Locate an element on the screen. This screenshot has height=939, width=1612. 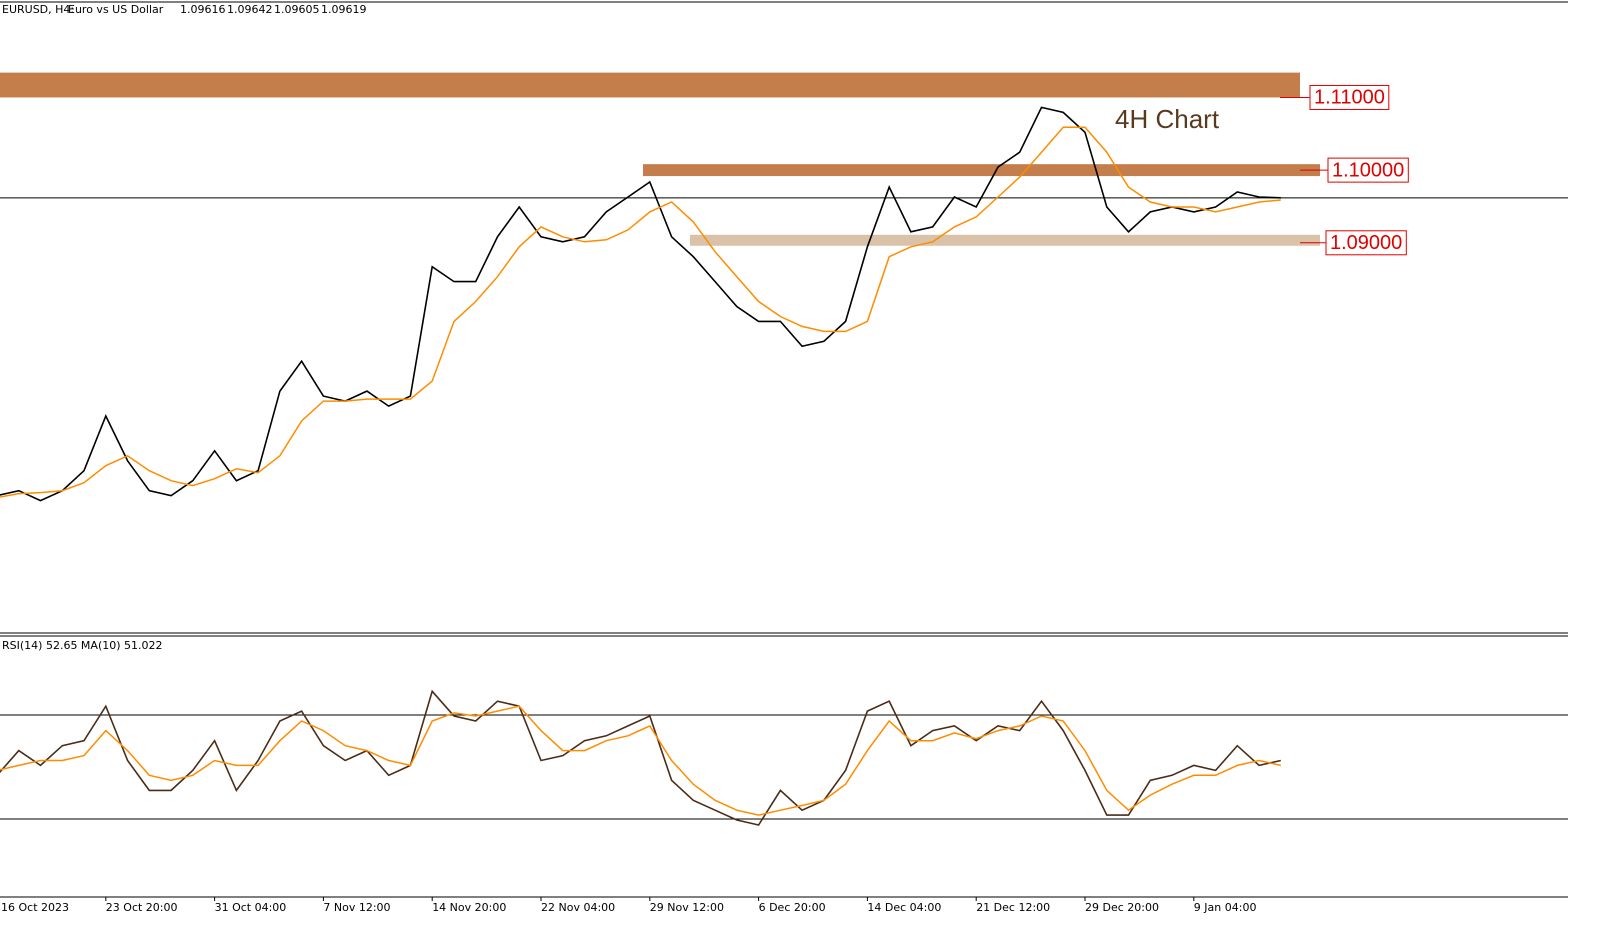
x-tick-label: 9 Jan 04:00 is located at coordinates (1225, 907).